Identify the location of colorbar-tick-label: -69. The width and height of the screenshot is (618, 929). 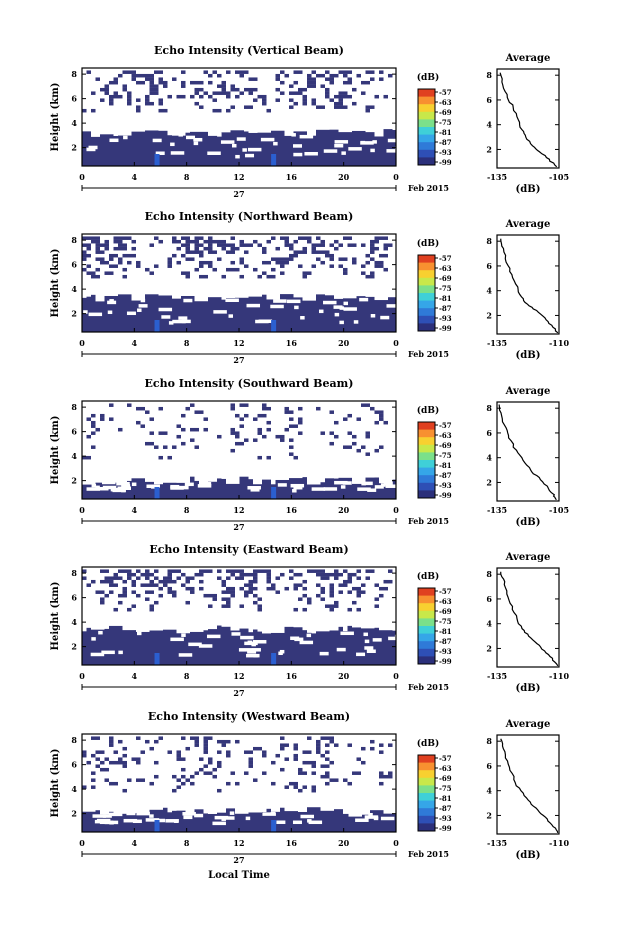
(445, 445).